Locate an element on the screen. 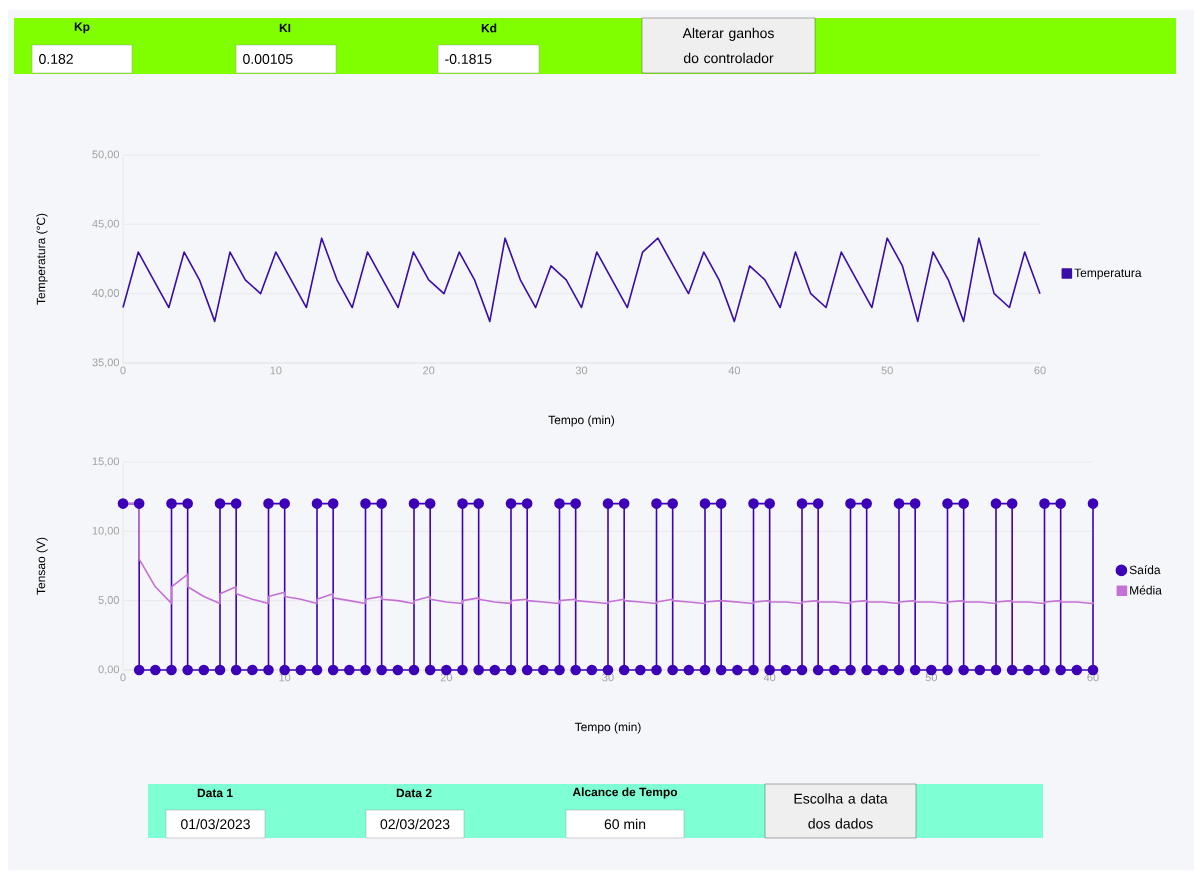 The height and width of the screenshot is (874, 1202). text: -0.1815 is located at coordinates (468, 59).